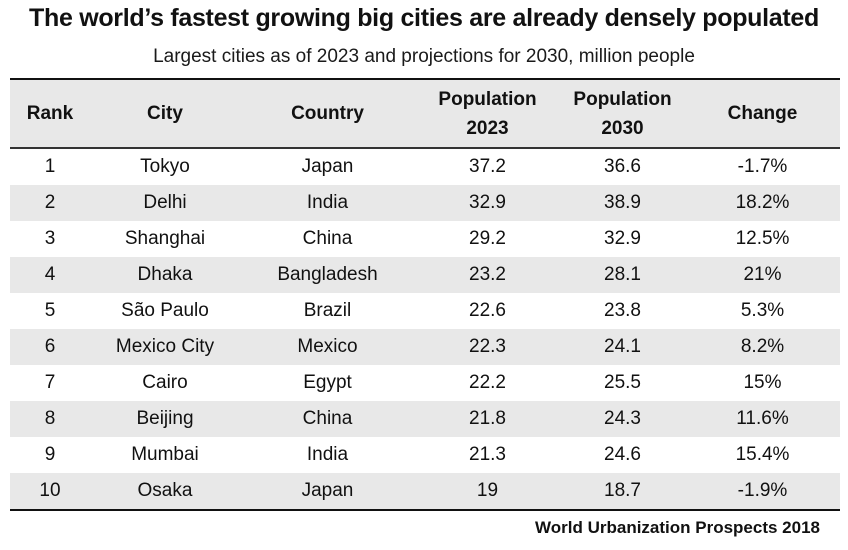  What do you see at coordinates (50, 166) in the screenshot?
I see `cell-rank: 1` at bounding box center [50, 166].